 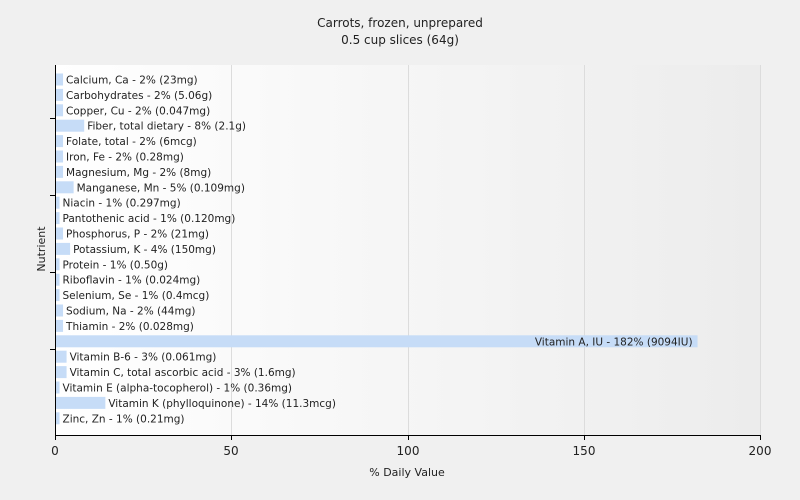 I want to click on bar-value-label: Carbohydrates - 2% (5.06g), so click(x=139, y=96).